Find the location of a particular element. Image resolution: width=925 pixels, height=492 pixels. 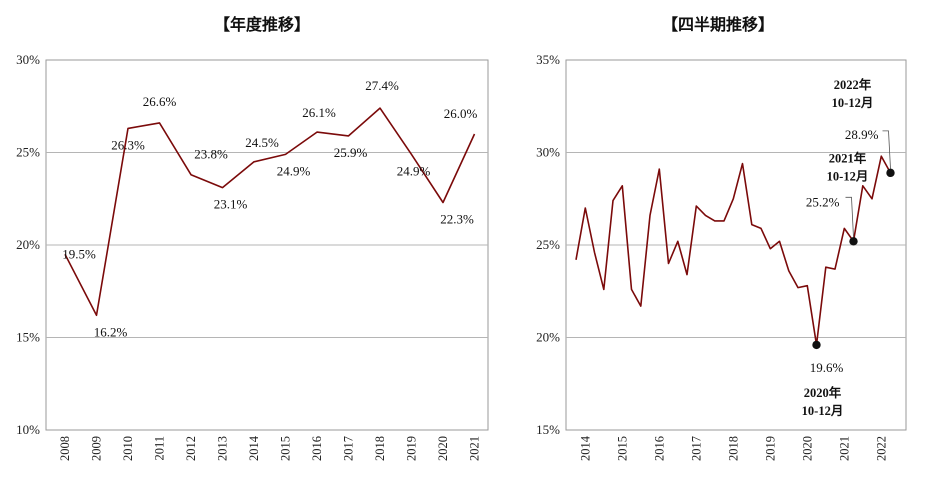

quarterly-highlight-value-label: 19.6% is located at coordinates (827, 367).